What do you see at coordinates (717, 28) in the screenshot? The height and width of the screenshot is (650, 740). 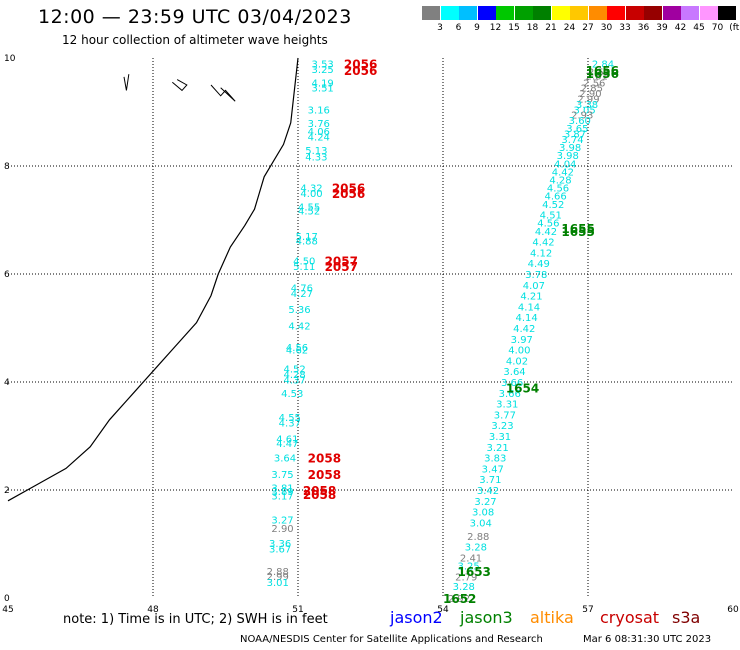 I see `color-scale-label: 70` at bounding box center [717, 28].